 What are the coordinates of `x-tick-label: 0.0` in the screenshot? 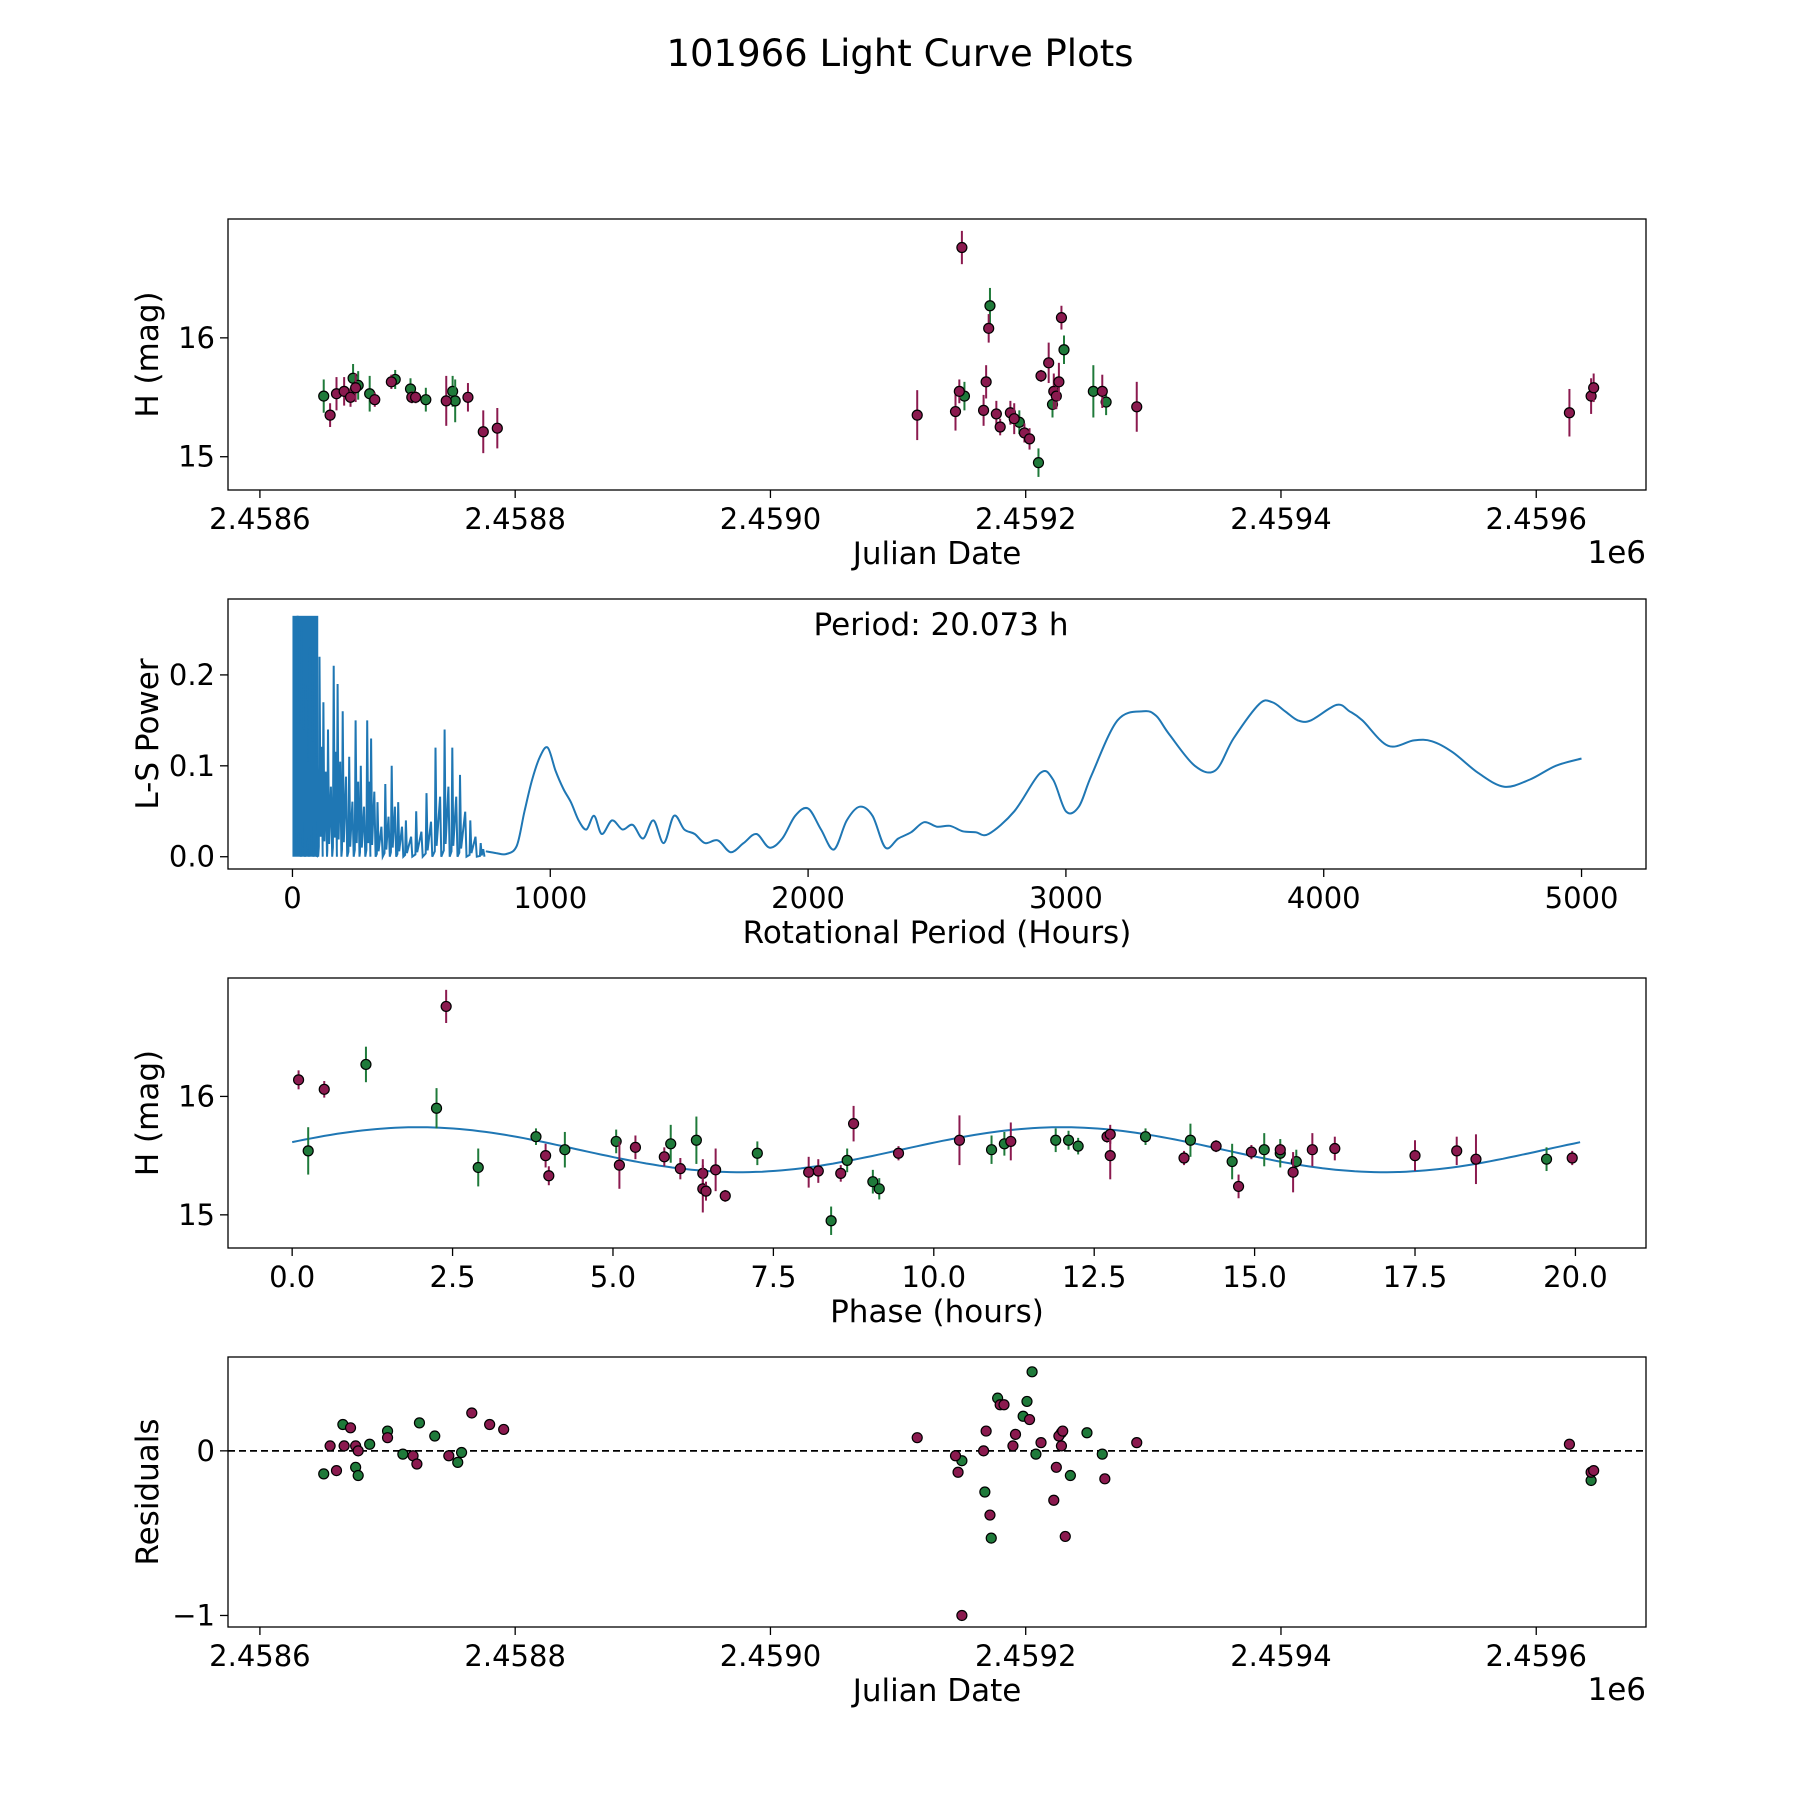 It's located at (292, 1277).